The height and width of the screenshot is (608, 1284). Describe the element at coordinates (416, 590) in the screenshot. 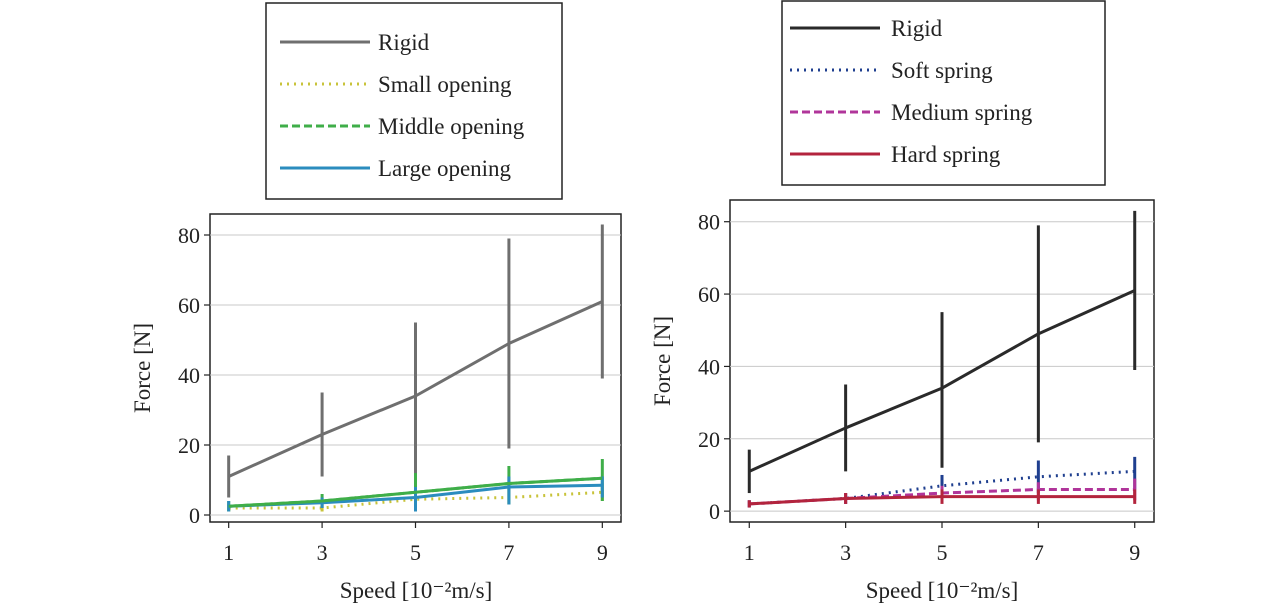

I see `left-x-axis-label: Speed [10⁻²m/s]` at that location.